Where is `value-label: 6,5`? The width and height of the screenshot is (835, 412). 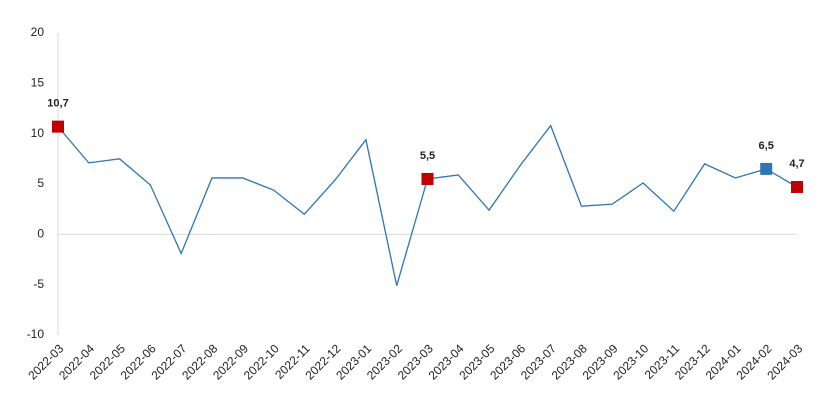 value-label: 6,5 is located at coordinates (766, 146).